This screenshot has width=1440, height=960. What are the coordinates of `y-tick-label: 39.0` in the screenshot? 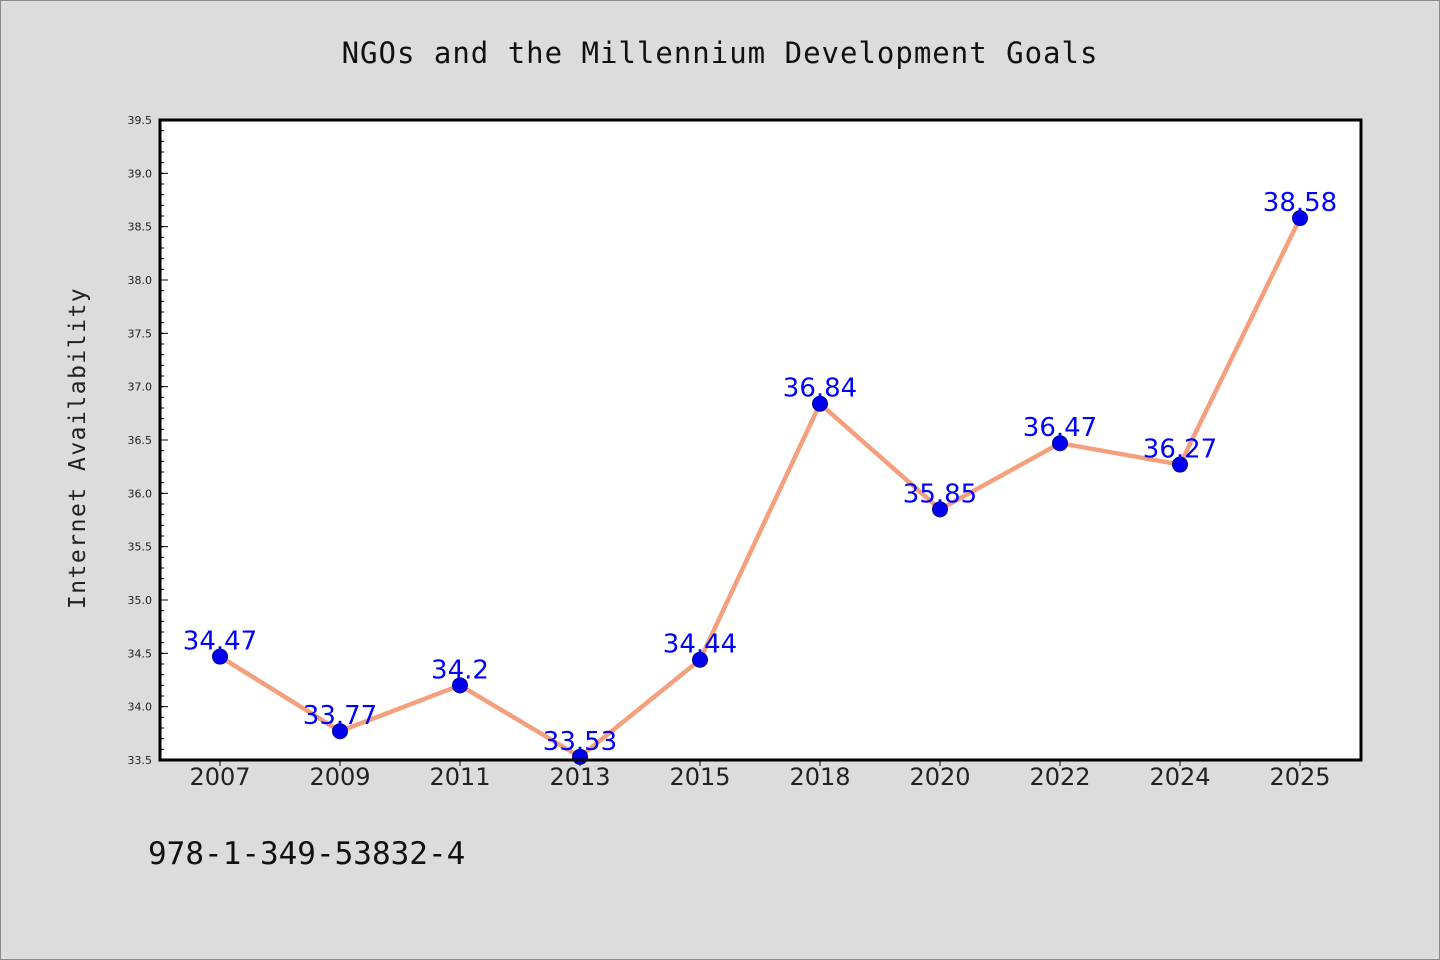 It's located at (140, 173).